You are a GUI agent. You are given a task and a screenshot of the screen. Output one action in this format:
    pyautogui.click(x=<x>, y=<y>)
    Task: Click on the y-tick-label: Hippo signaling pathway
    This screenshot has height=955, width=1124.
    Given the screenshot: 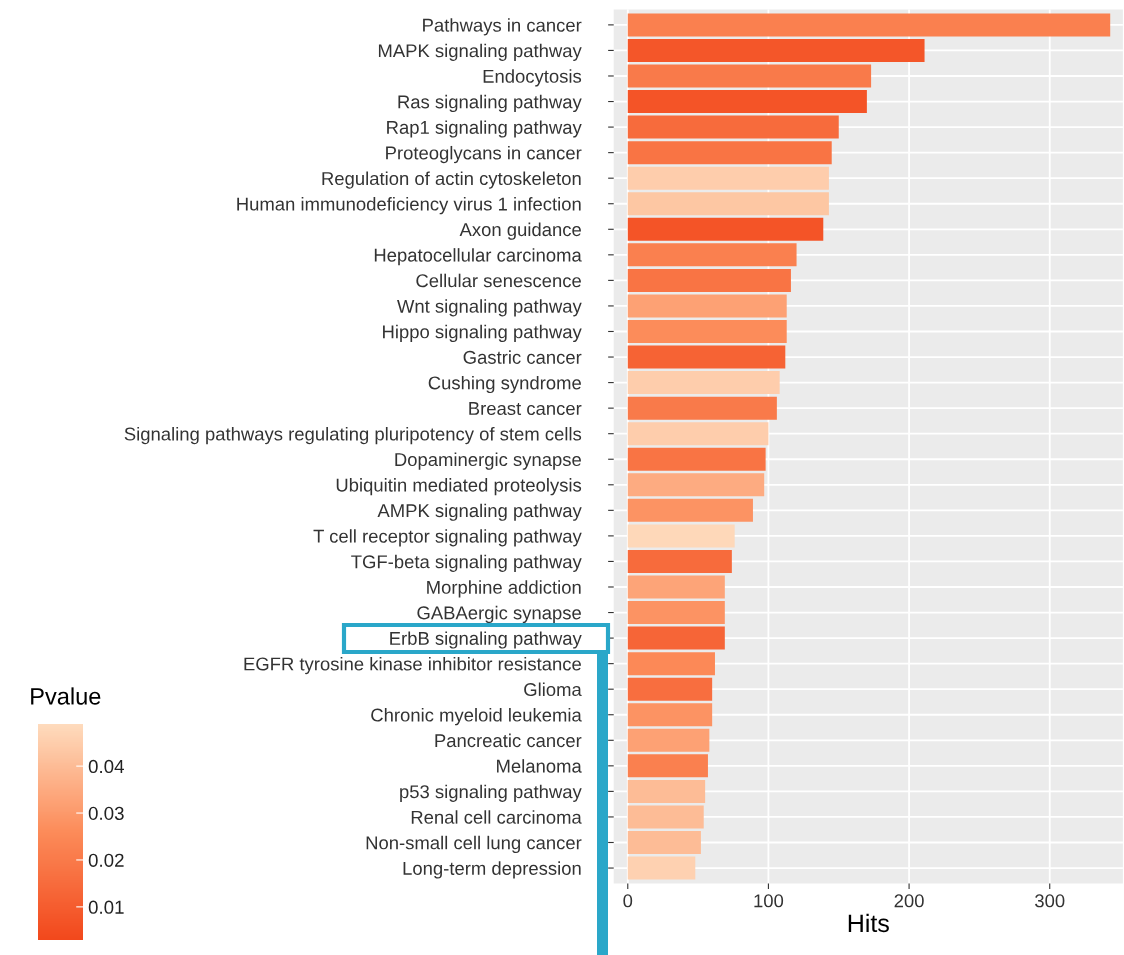 What is the action you would take?
    pyautogui.click(x=482, y=333)
    